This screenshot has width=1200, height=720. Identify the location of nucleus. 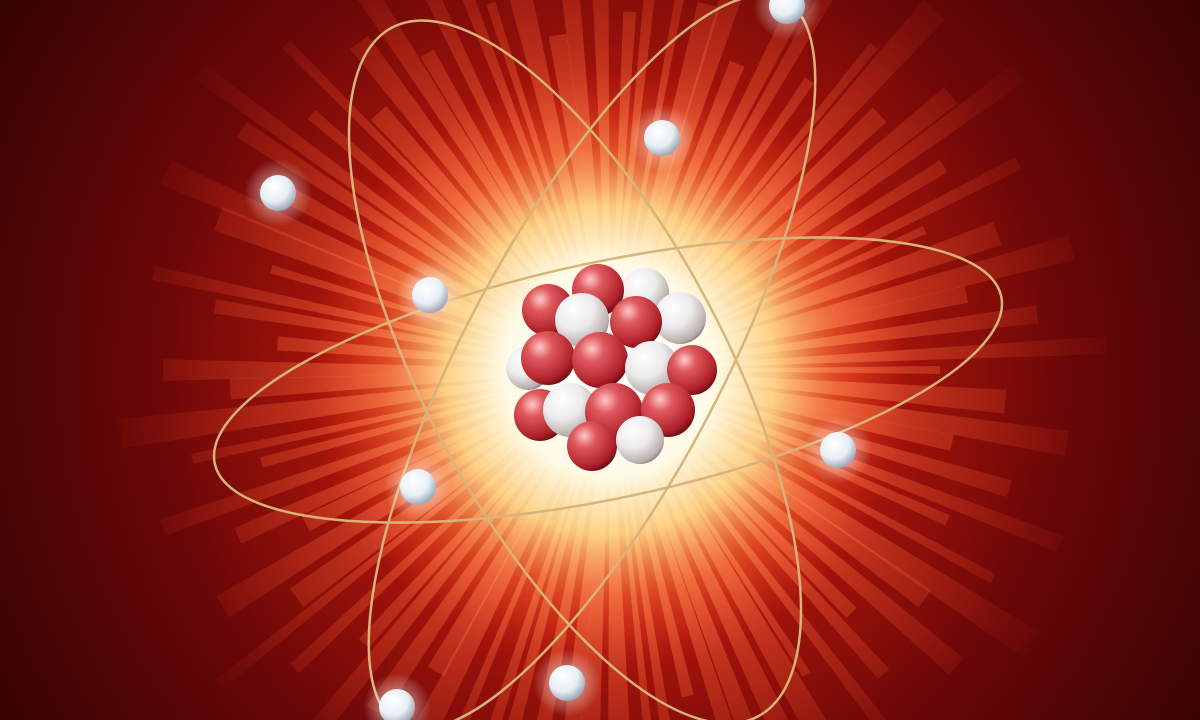
(611, 367).